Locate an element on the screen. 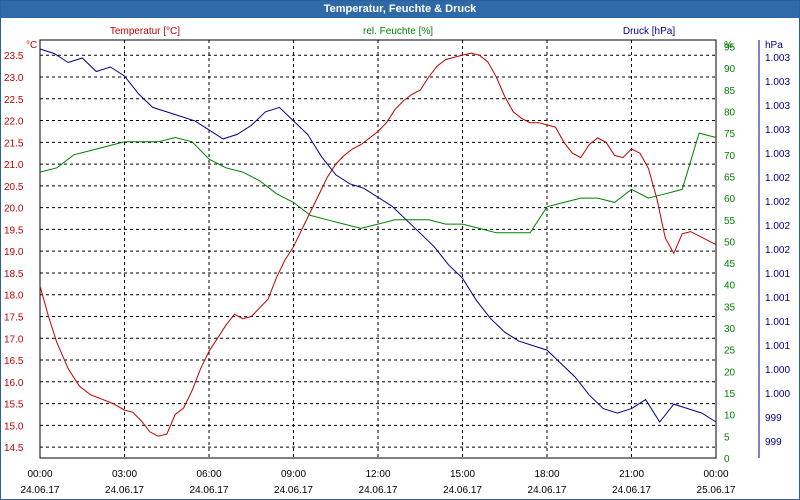 This screenshot has height=500, width=800. humidity-tick: 70 is located at coordinates (730, 156).